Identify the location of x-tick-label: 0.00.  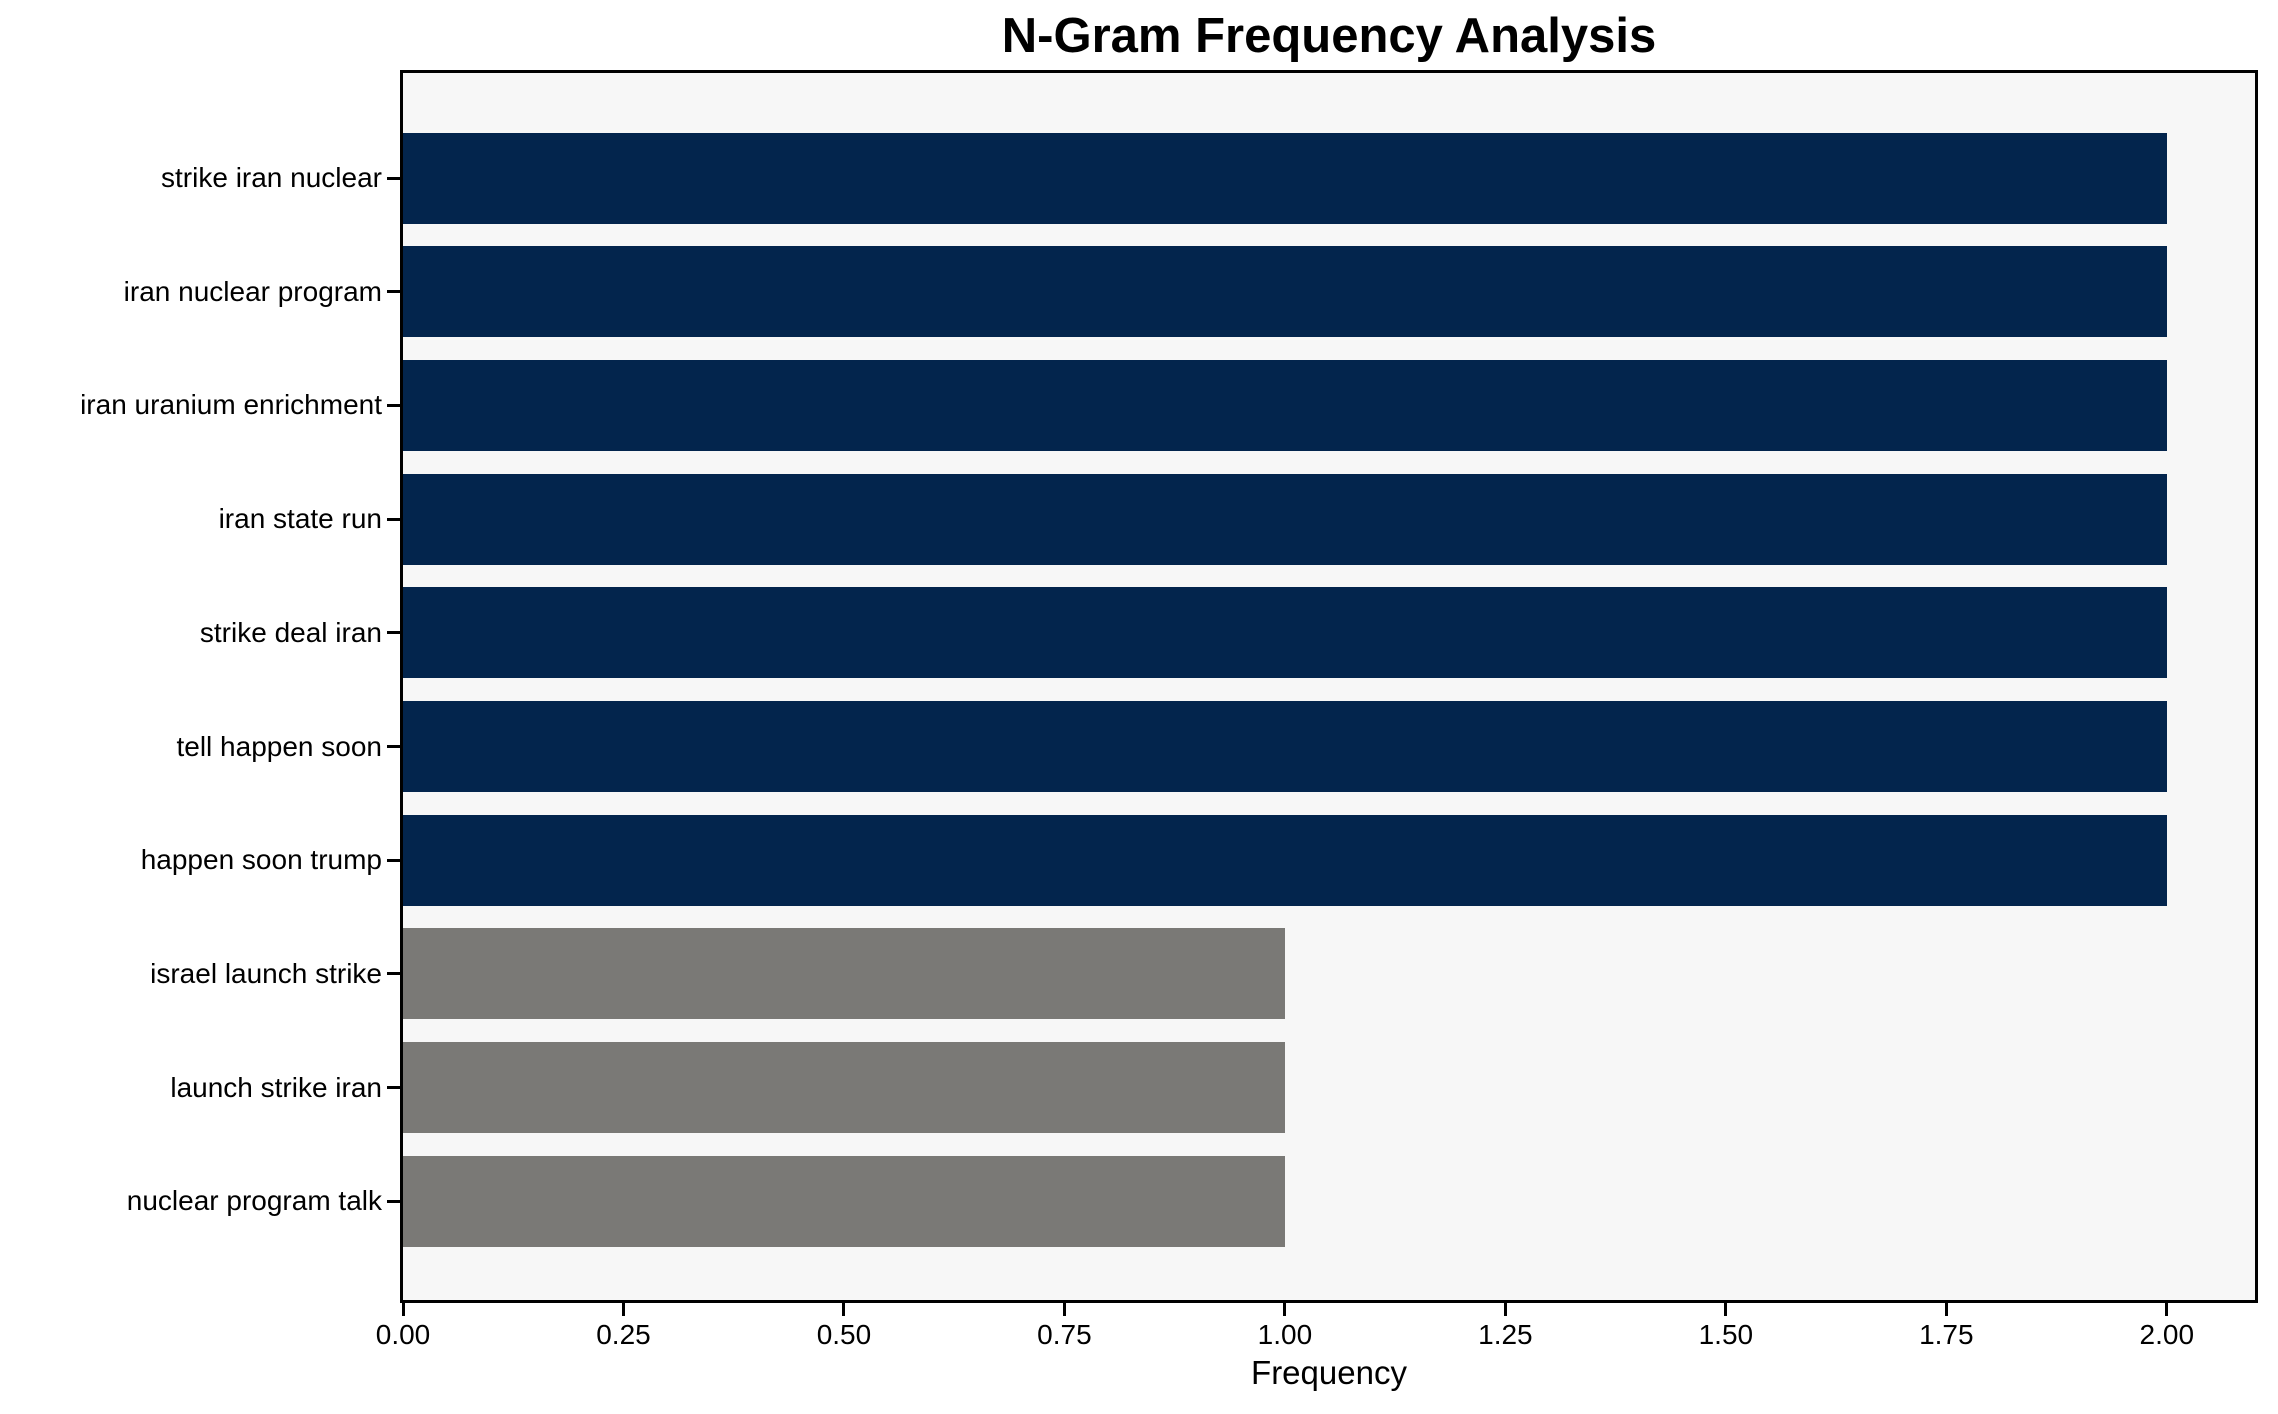
(403, 1334).